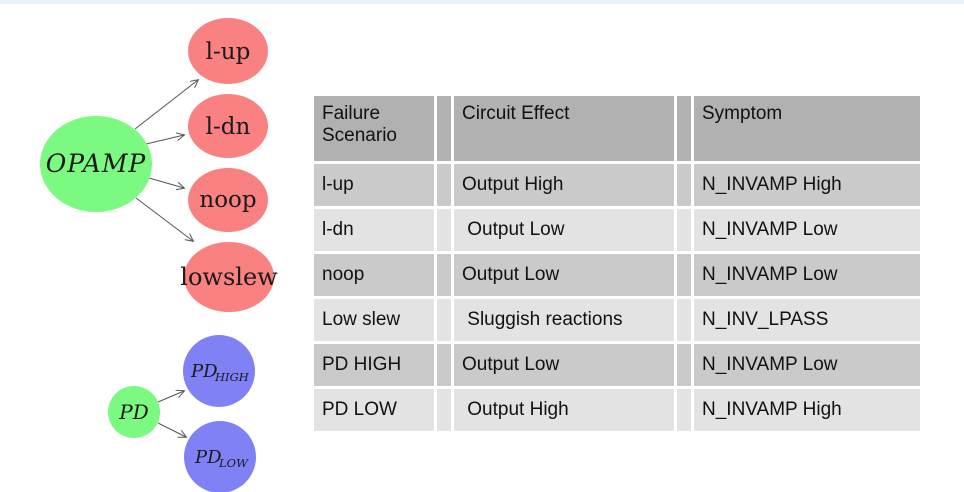  I want to click on table-row: l-dn Output Low N_INVAMP Low, so click(617, 230).